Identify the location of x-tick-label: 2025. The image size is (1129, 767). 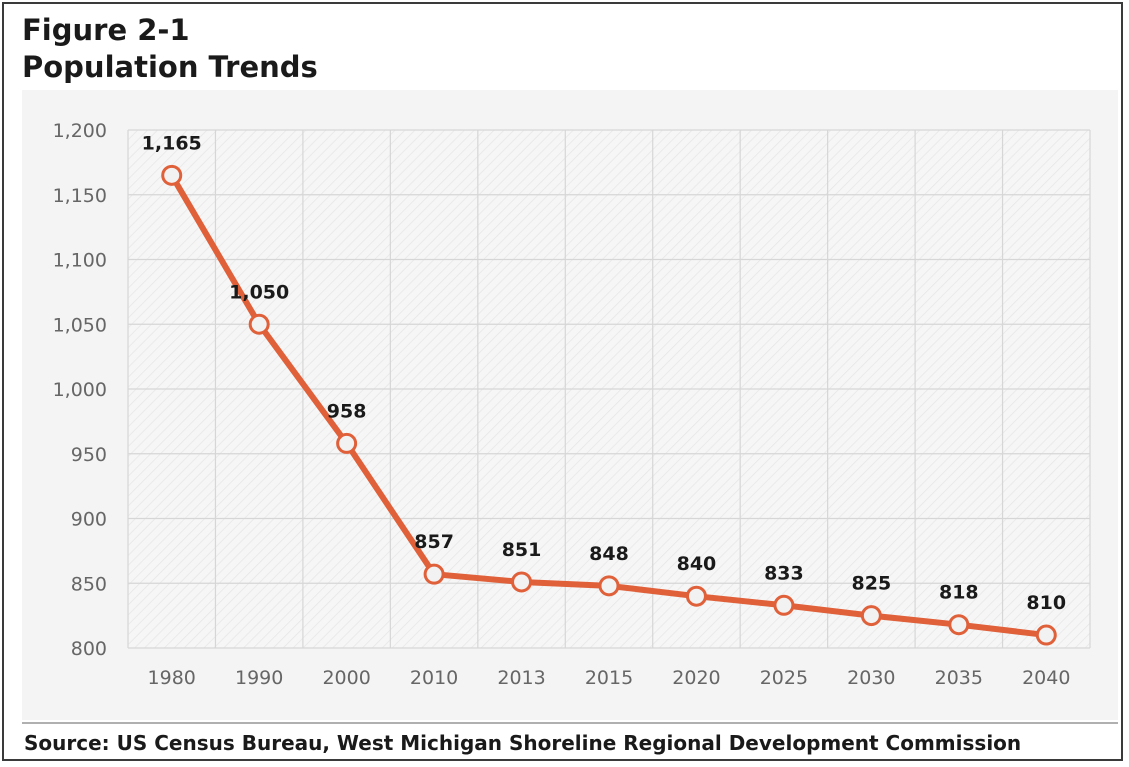
(784, 678).